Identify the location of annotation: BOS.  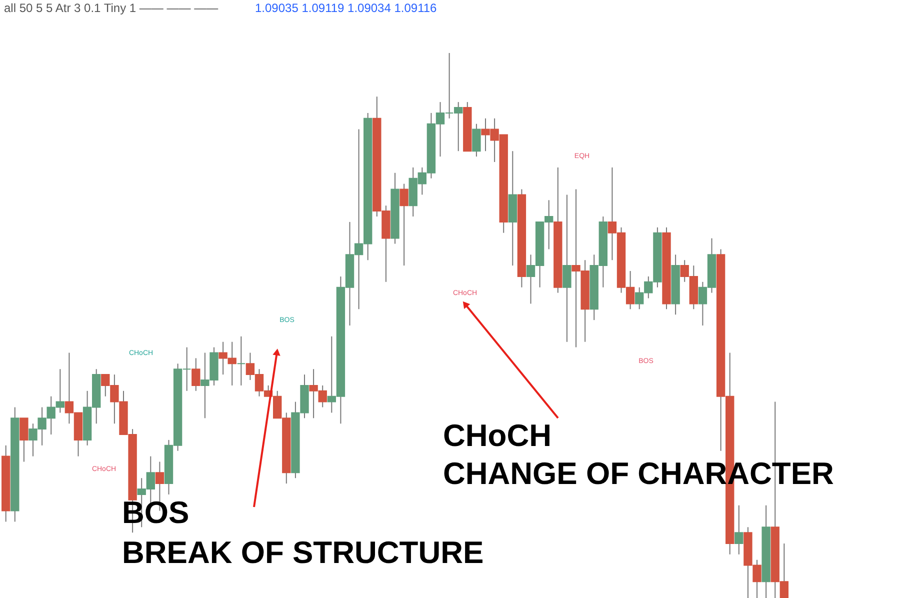
(156, 512).